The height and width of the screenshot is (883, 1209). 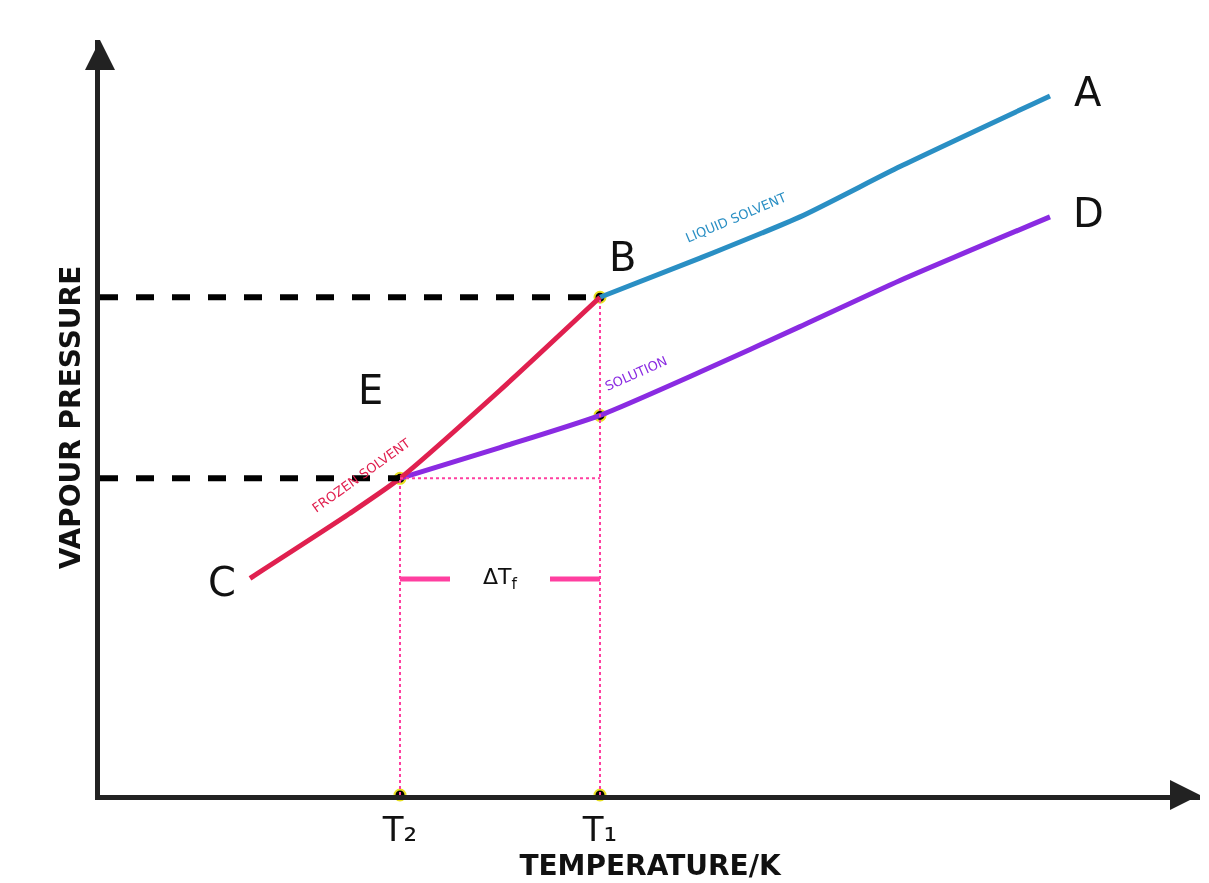 What do you see at coordinates (399, 828) in the screenshot?
I see `x-tick-label: T₂` at bounding box center [399, 828].